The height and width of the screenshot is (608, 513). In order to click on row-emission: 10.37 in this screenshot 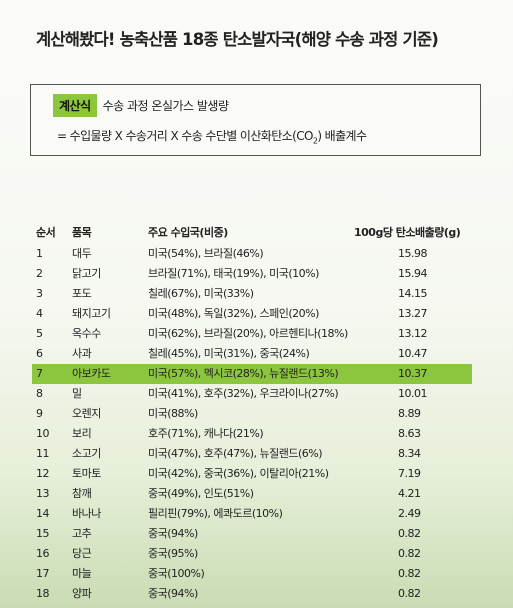, I will do `click(413, 373)`.